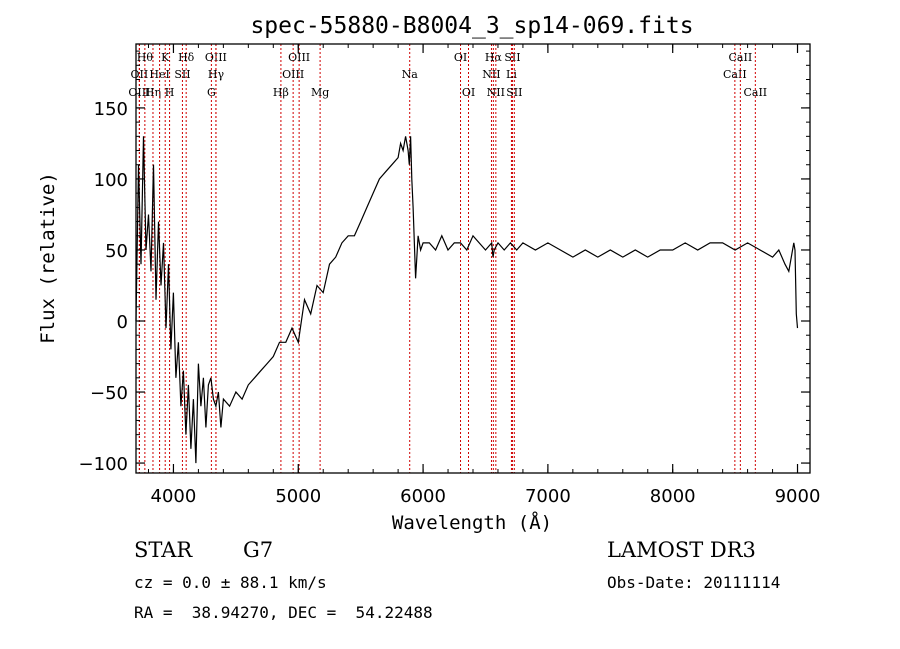  I want to click on marker-label-23: Li, so click(511, 74).